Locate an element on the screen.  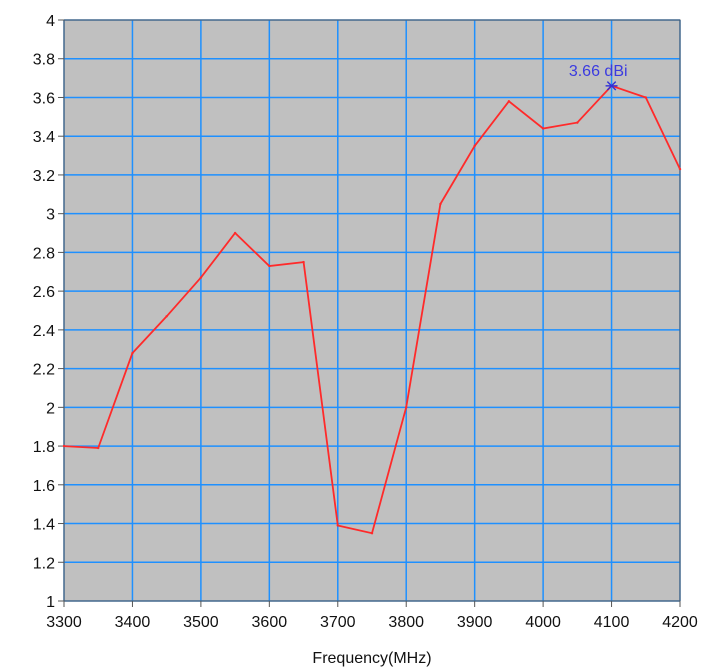
y-tick-label: 2.6 is located at coordinates (44, 292).